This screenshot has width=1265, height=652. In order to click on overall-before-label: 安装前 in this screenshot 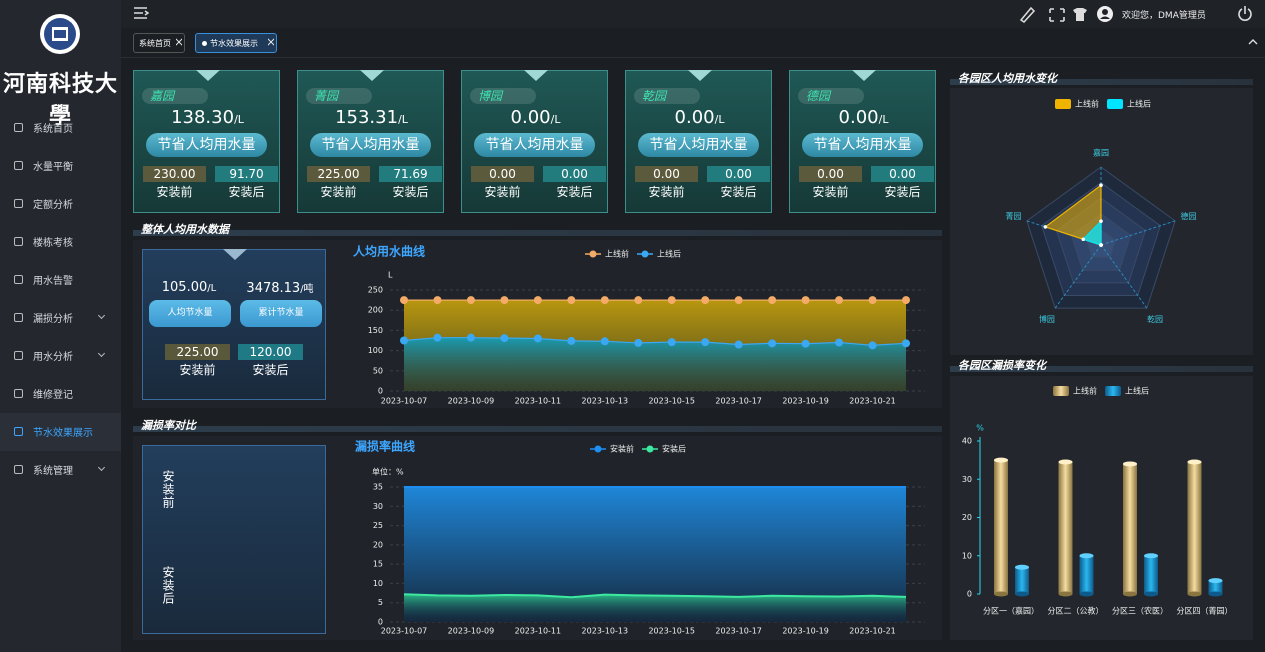, I will do `click(197, 370)`.